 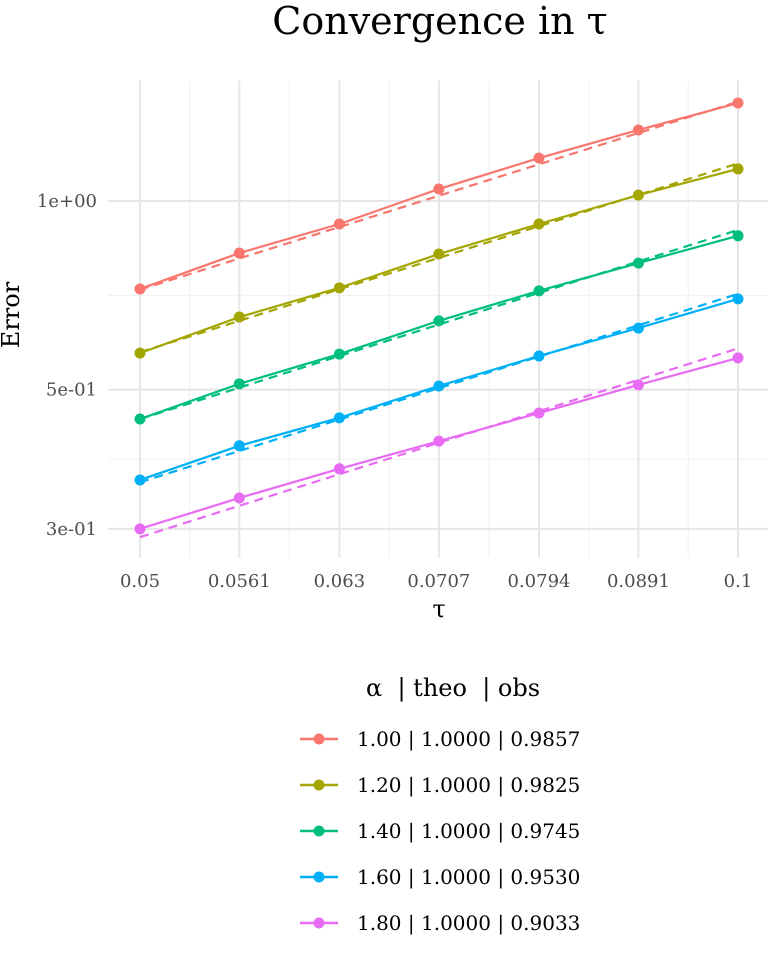 I want to click on legend-title: α | theo | obs, so click(x=453, y=688).